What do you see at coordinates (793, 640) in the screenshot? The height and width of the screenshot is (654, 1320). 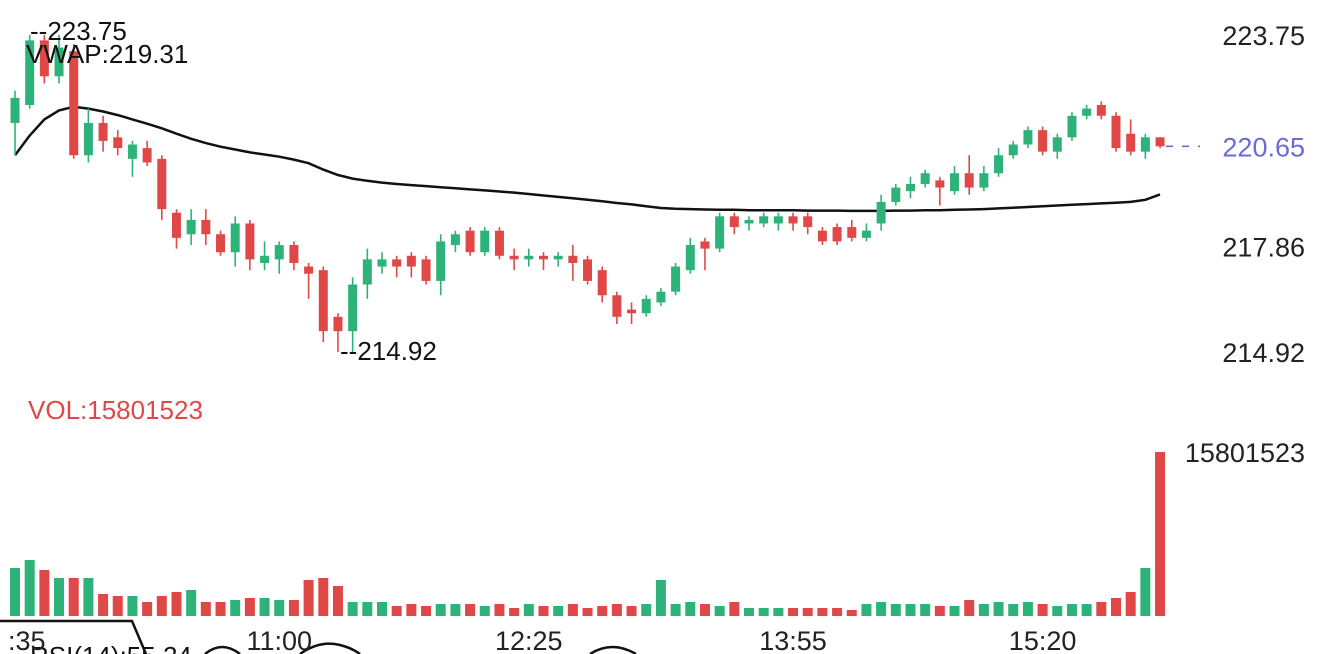 I see `x-tick-label: 13:55` at bounding box center [793, 640].